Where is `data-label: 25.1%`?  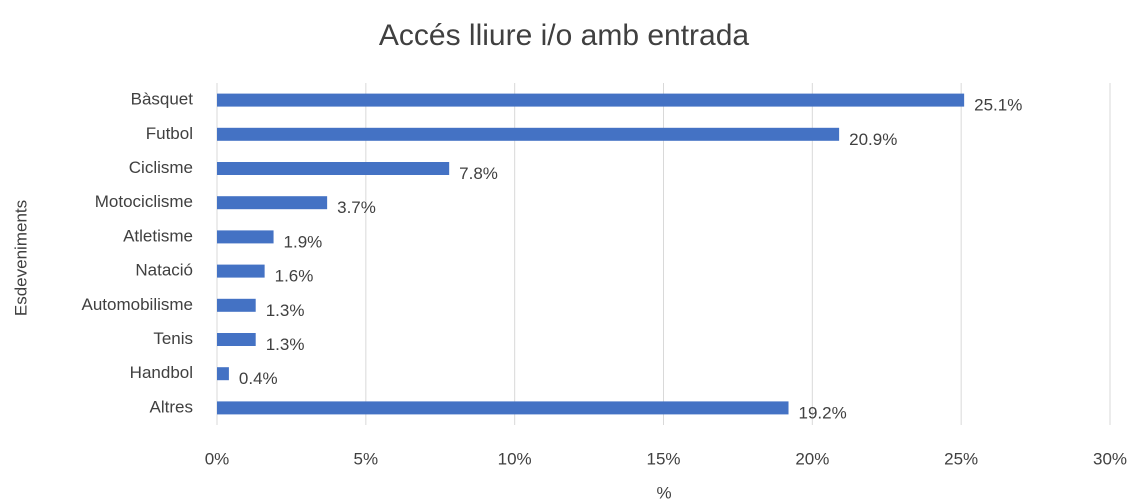 data-label: 25.1% is located at coordinates (998, 105).